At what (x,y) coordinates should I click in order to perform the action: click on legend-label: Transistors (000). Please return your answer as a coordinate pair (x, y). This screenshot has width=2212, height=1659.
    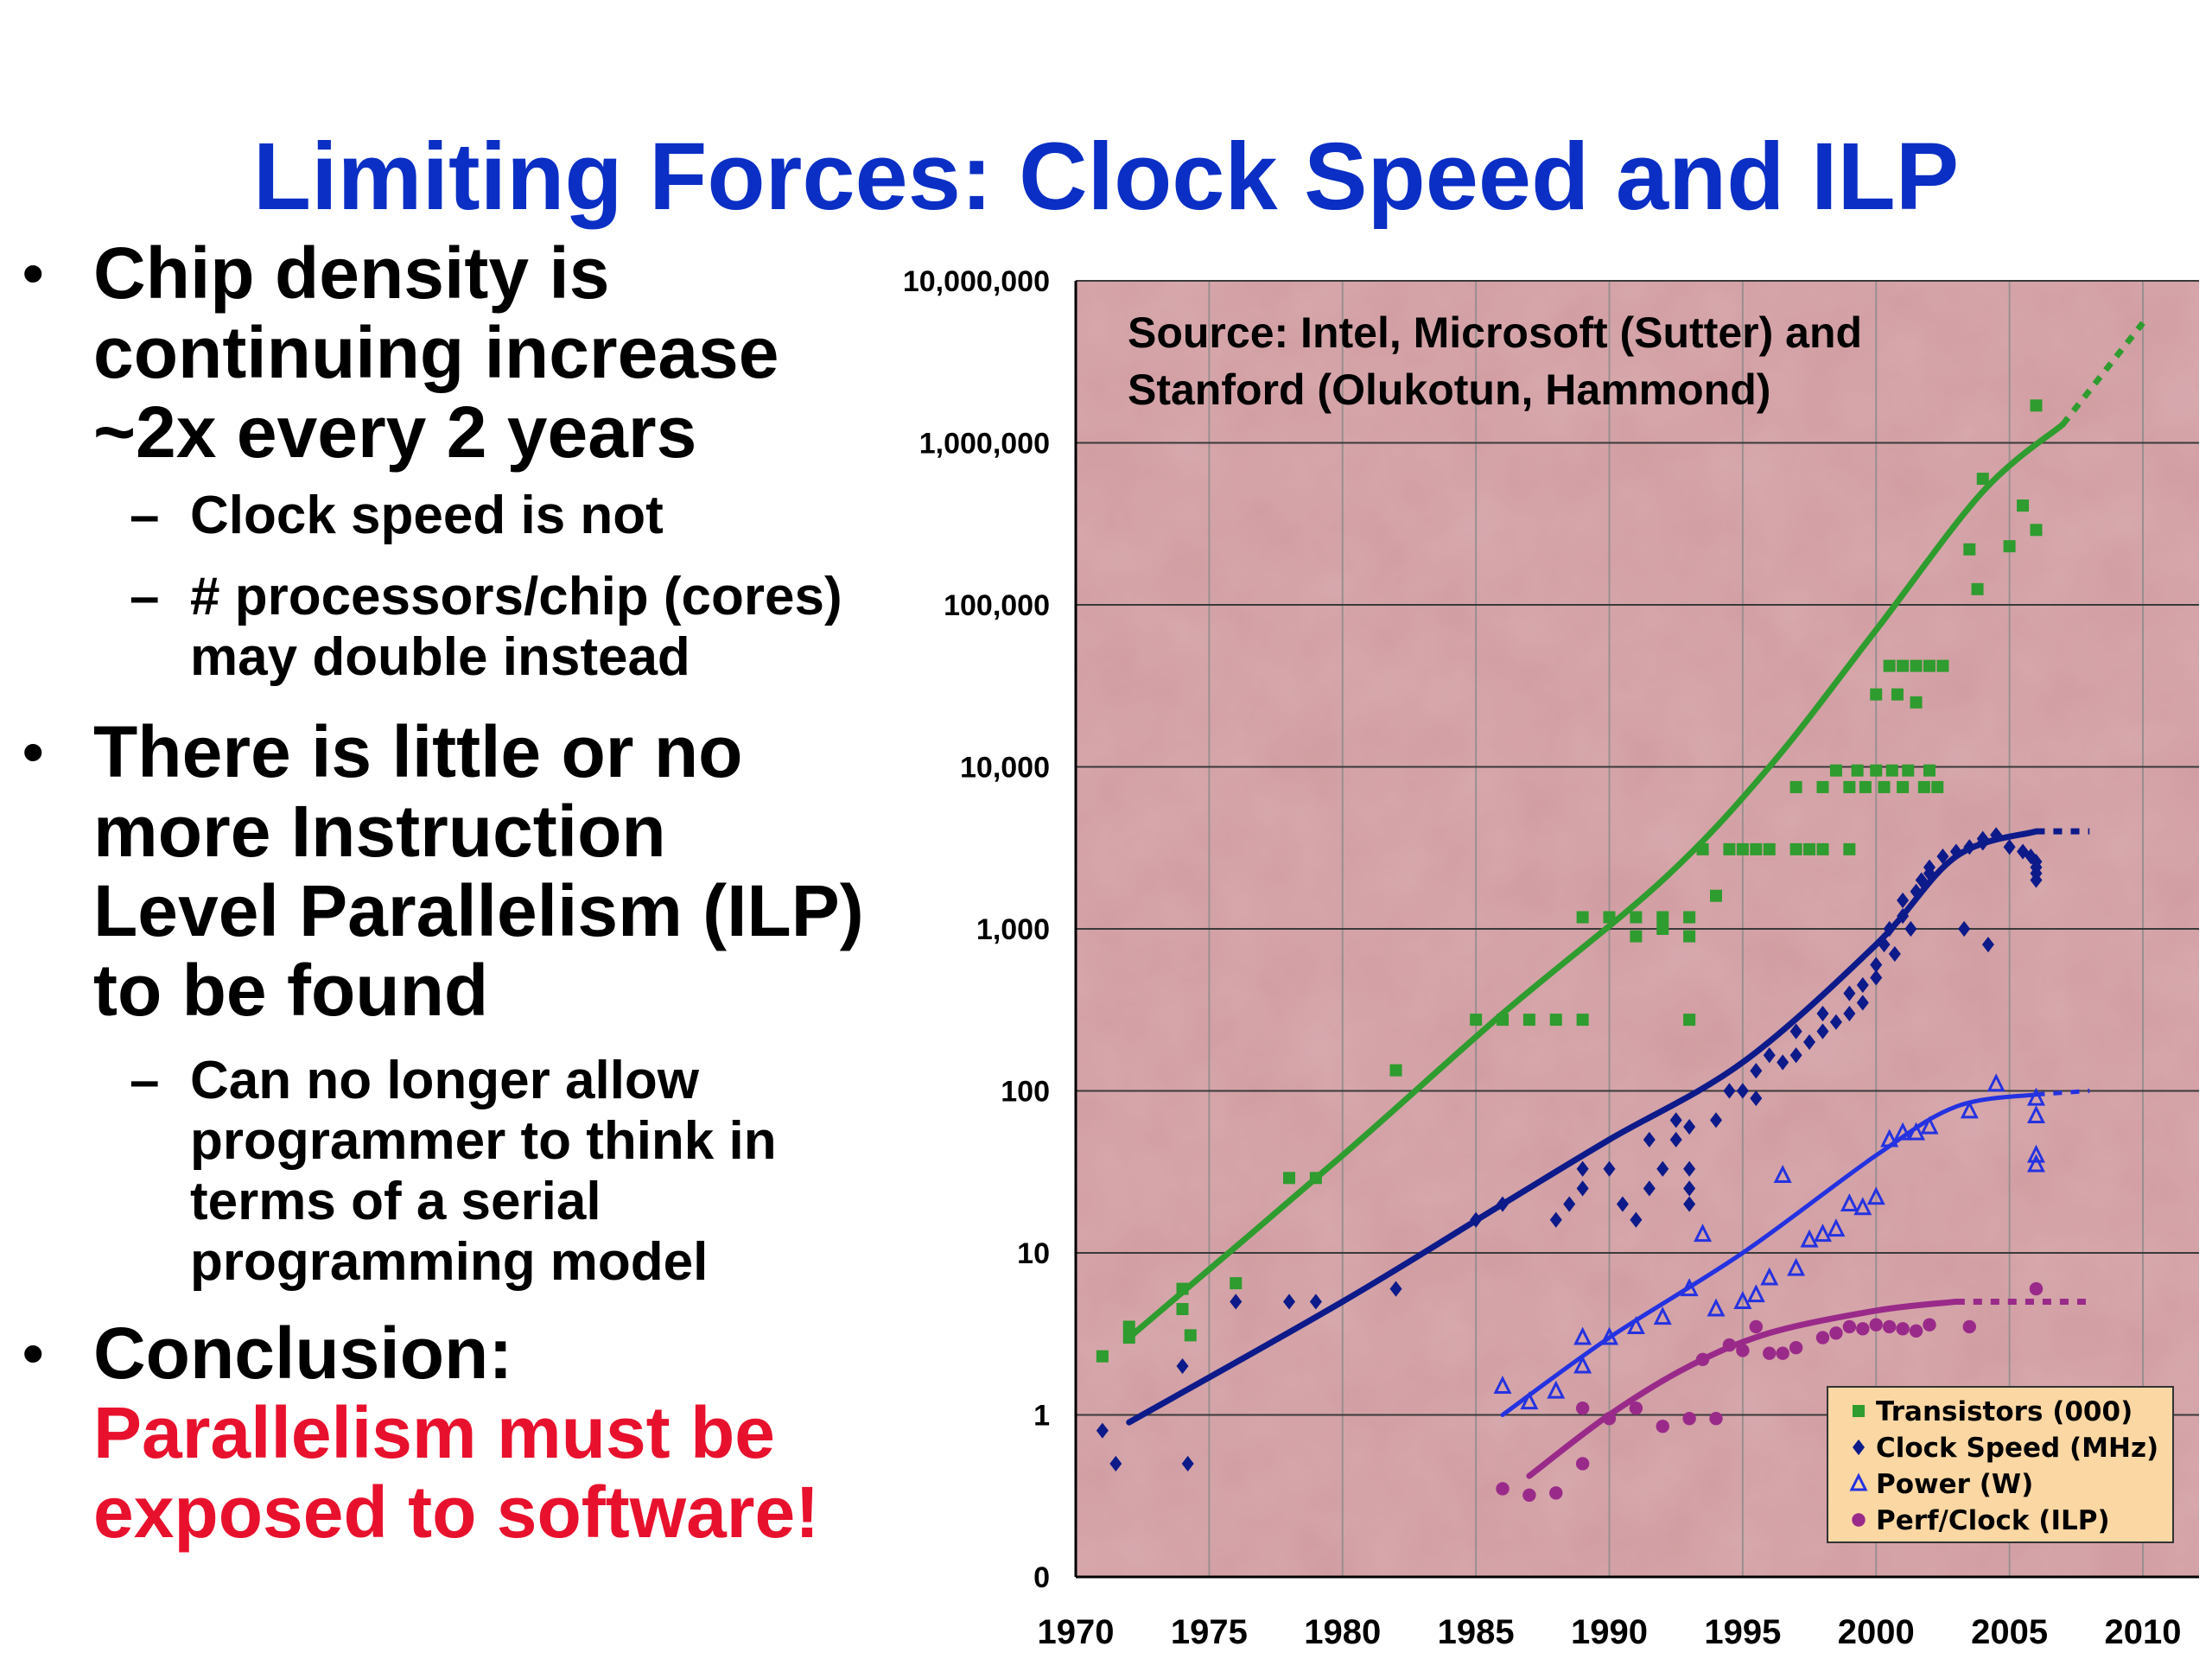
    Looking at the image, I should click on (2005, 1411).